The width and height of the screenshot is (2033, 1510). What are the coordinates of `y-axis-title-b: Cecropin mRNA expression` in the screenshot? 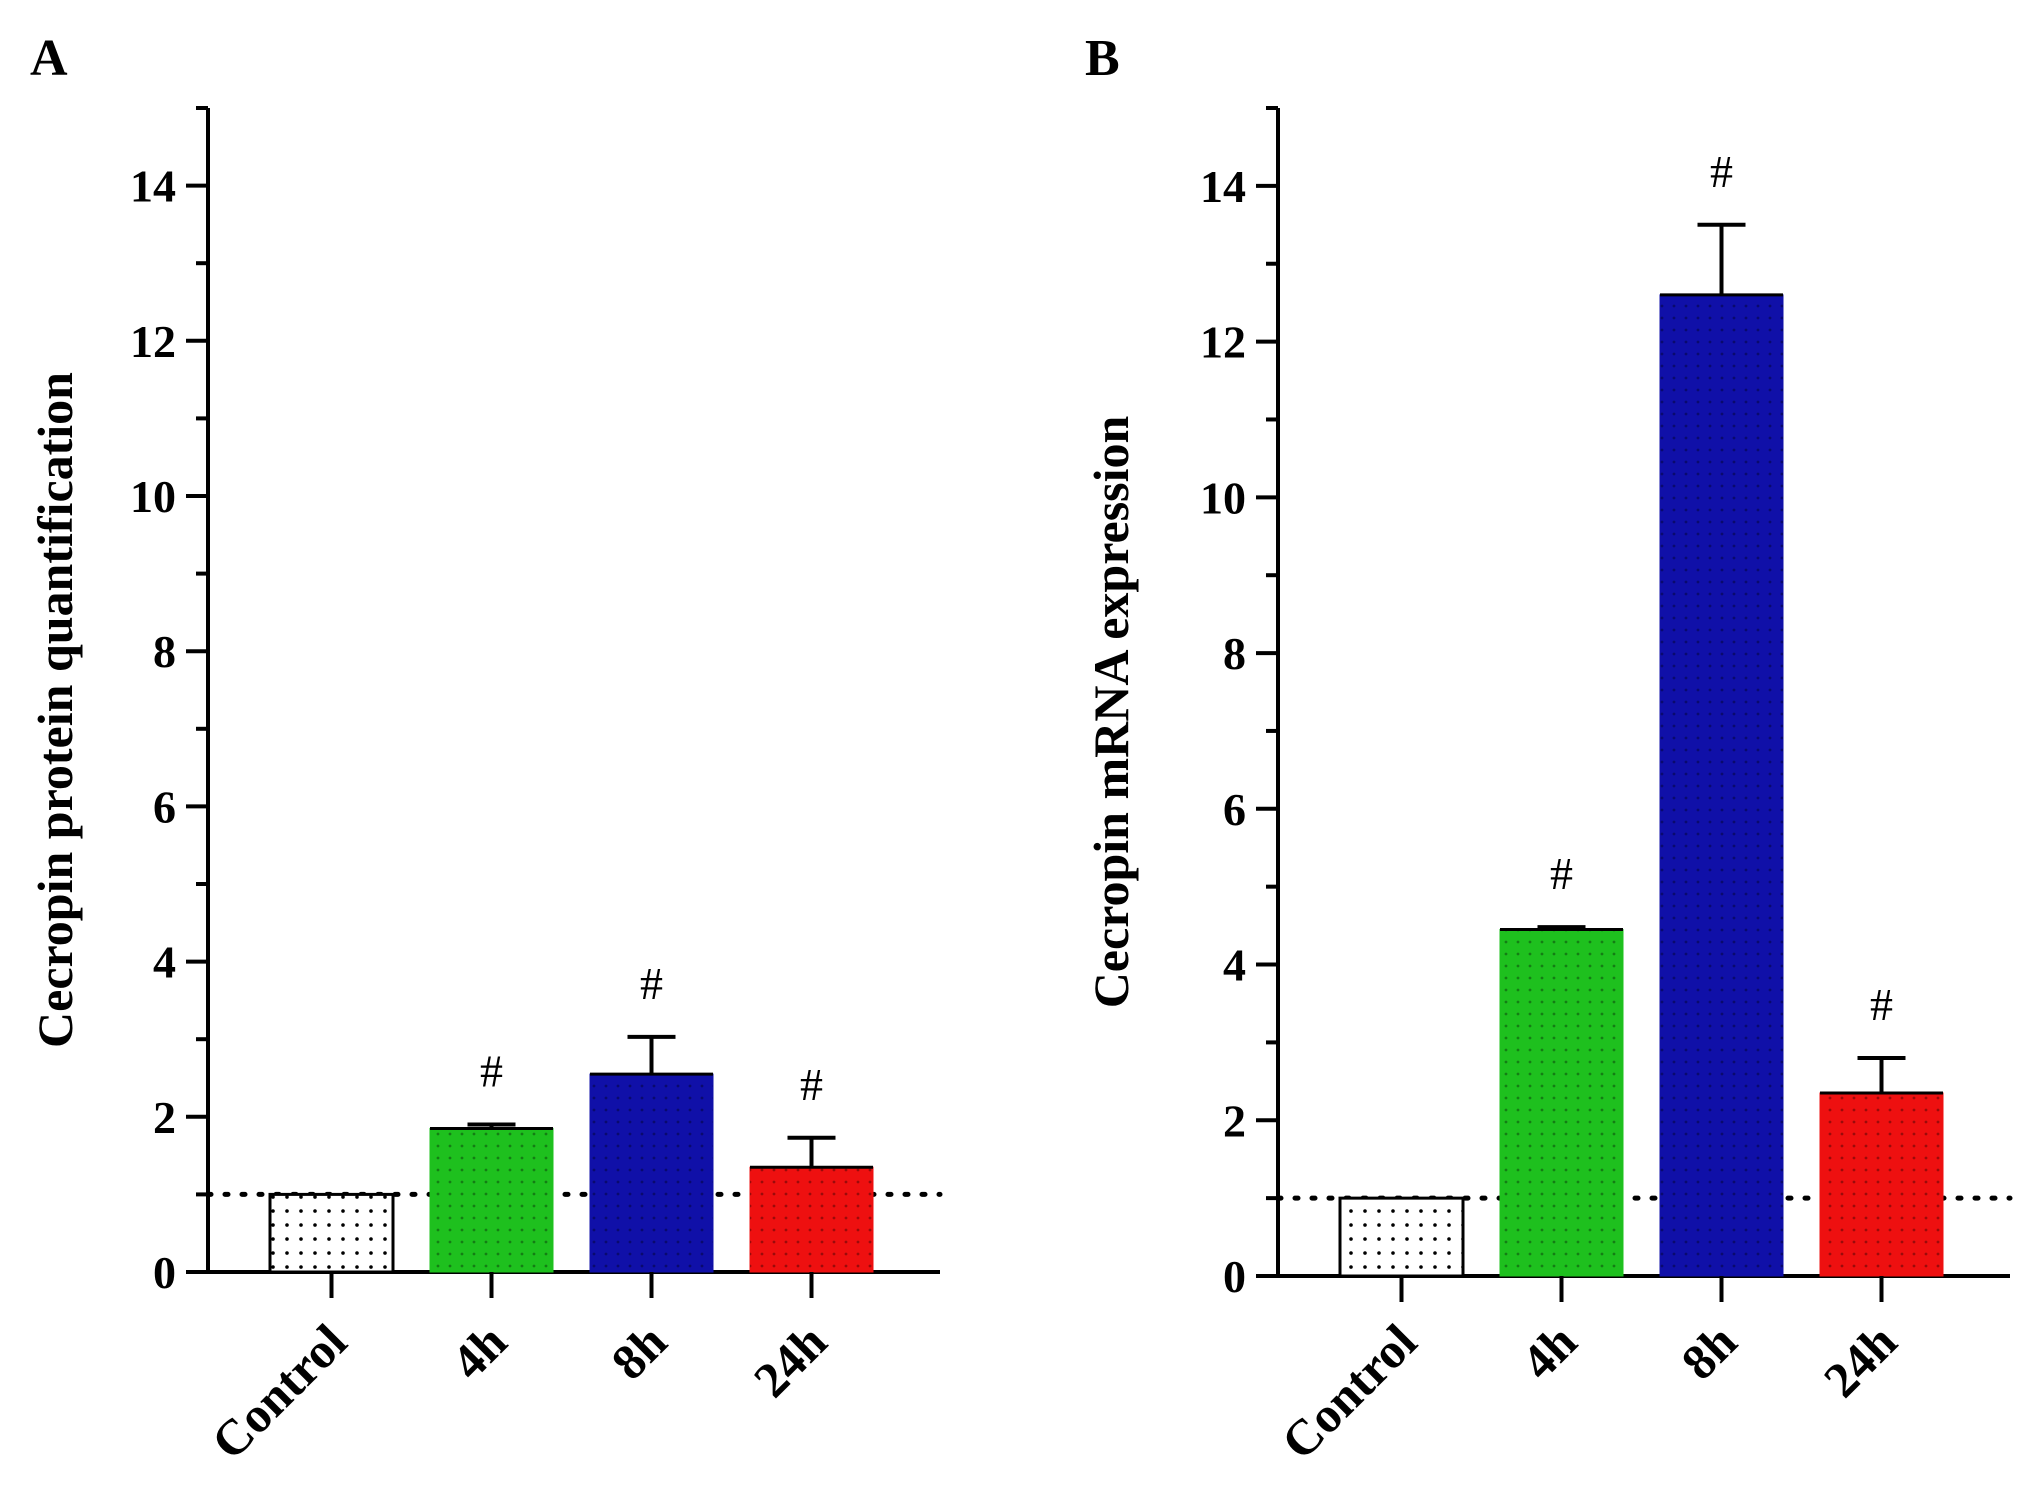 It's located at (1111, 712).